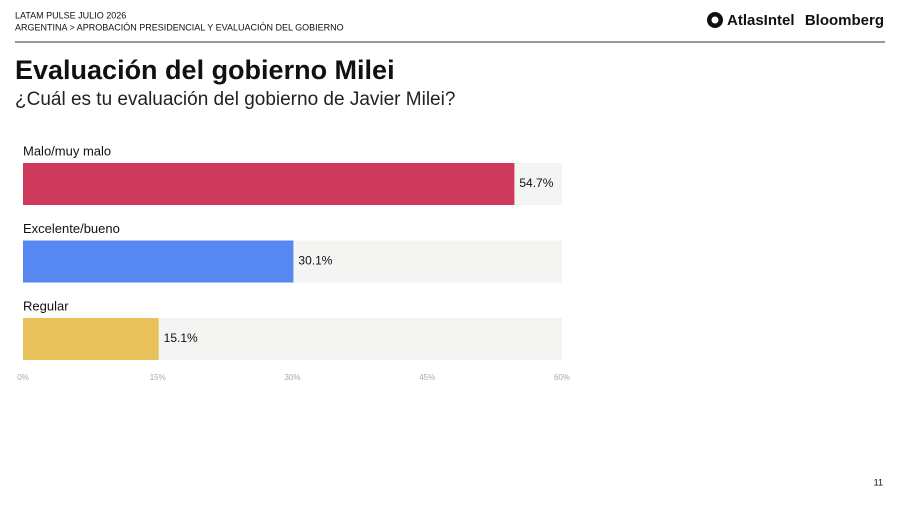 The height and width of the screenshot is (505, 900). I want to click on chart-title: Evaluación del gobierno Milei, so click(205, 70).